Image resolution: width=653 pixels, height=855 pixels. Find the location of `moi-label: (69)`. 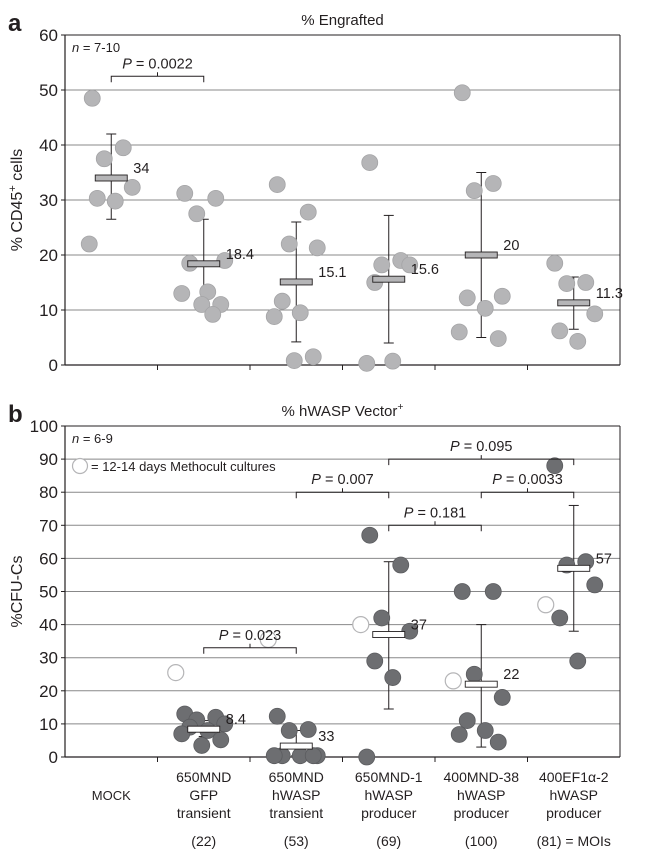

moi-label: (69) is located at coordinates (388, 841).